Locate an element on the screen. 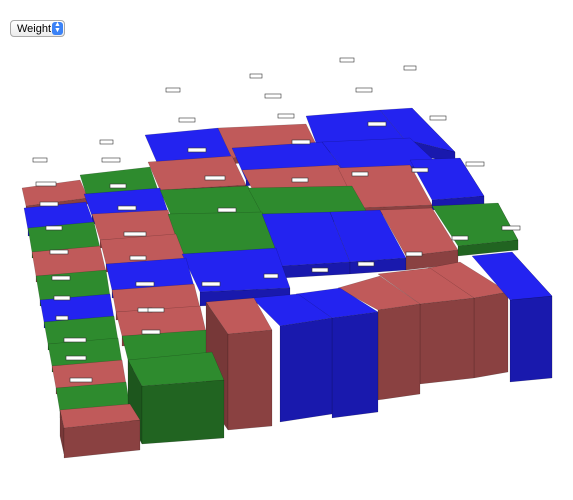 The width and height of the screenshot is (573, 500). treemap-block-41-front is located at coordinates (306, 370).